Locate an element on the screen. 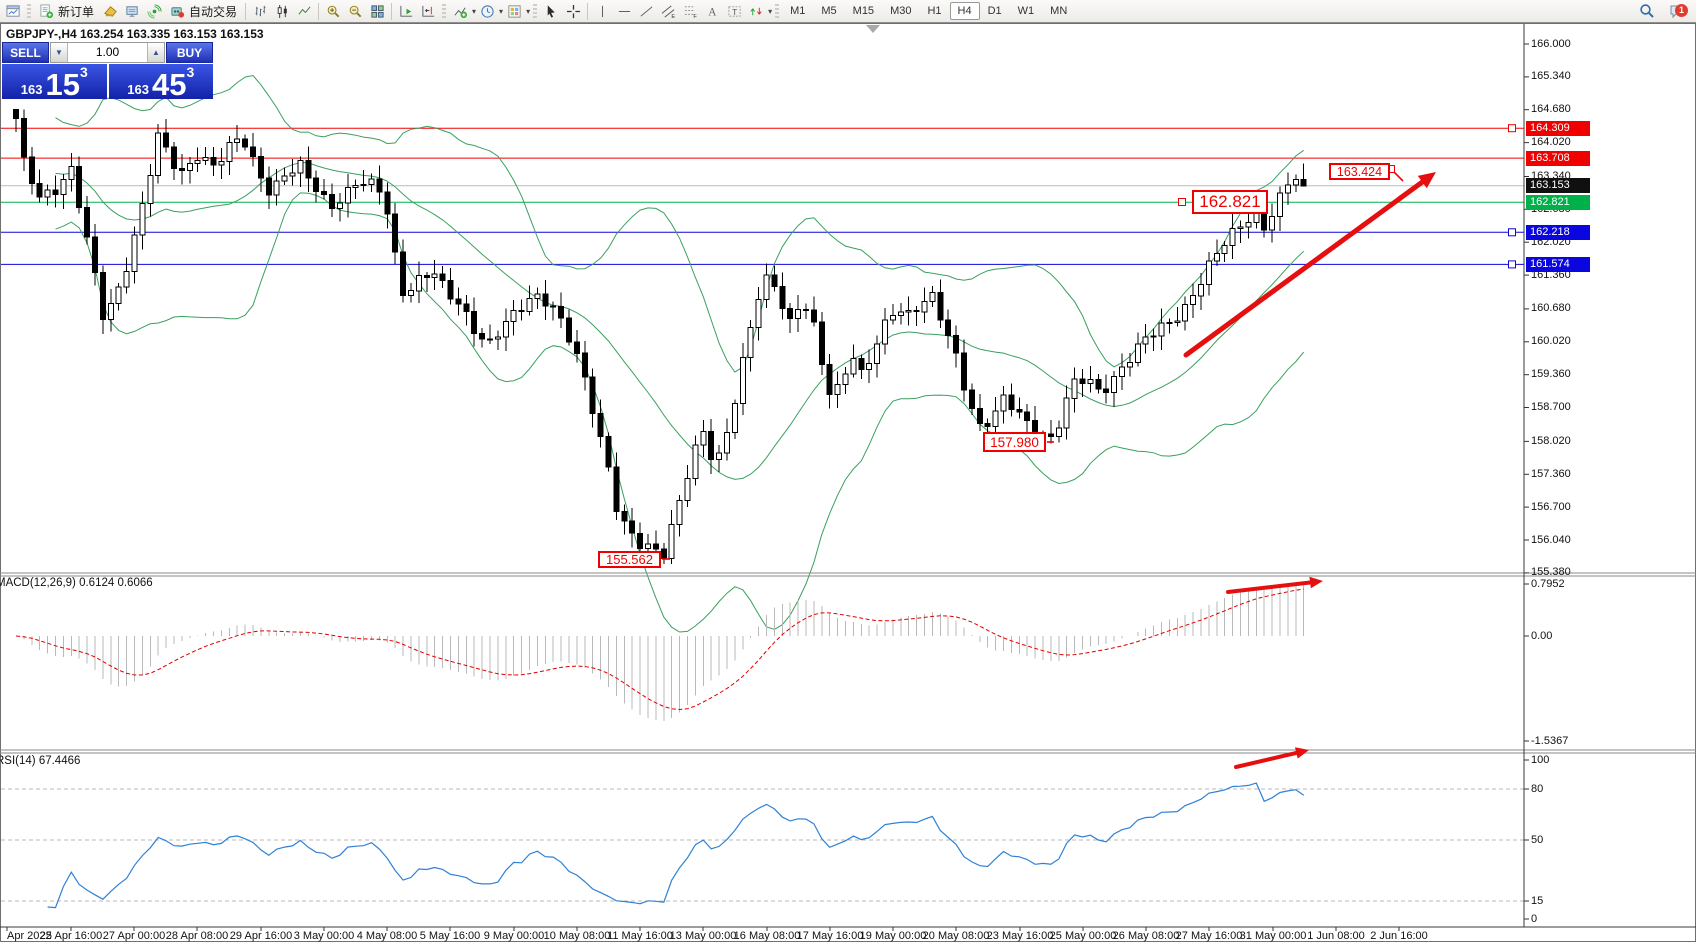 The width and height of the screenshot is (1696, 942). volume-input: 1.00 is located at coordinates (107, 52).